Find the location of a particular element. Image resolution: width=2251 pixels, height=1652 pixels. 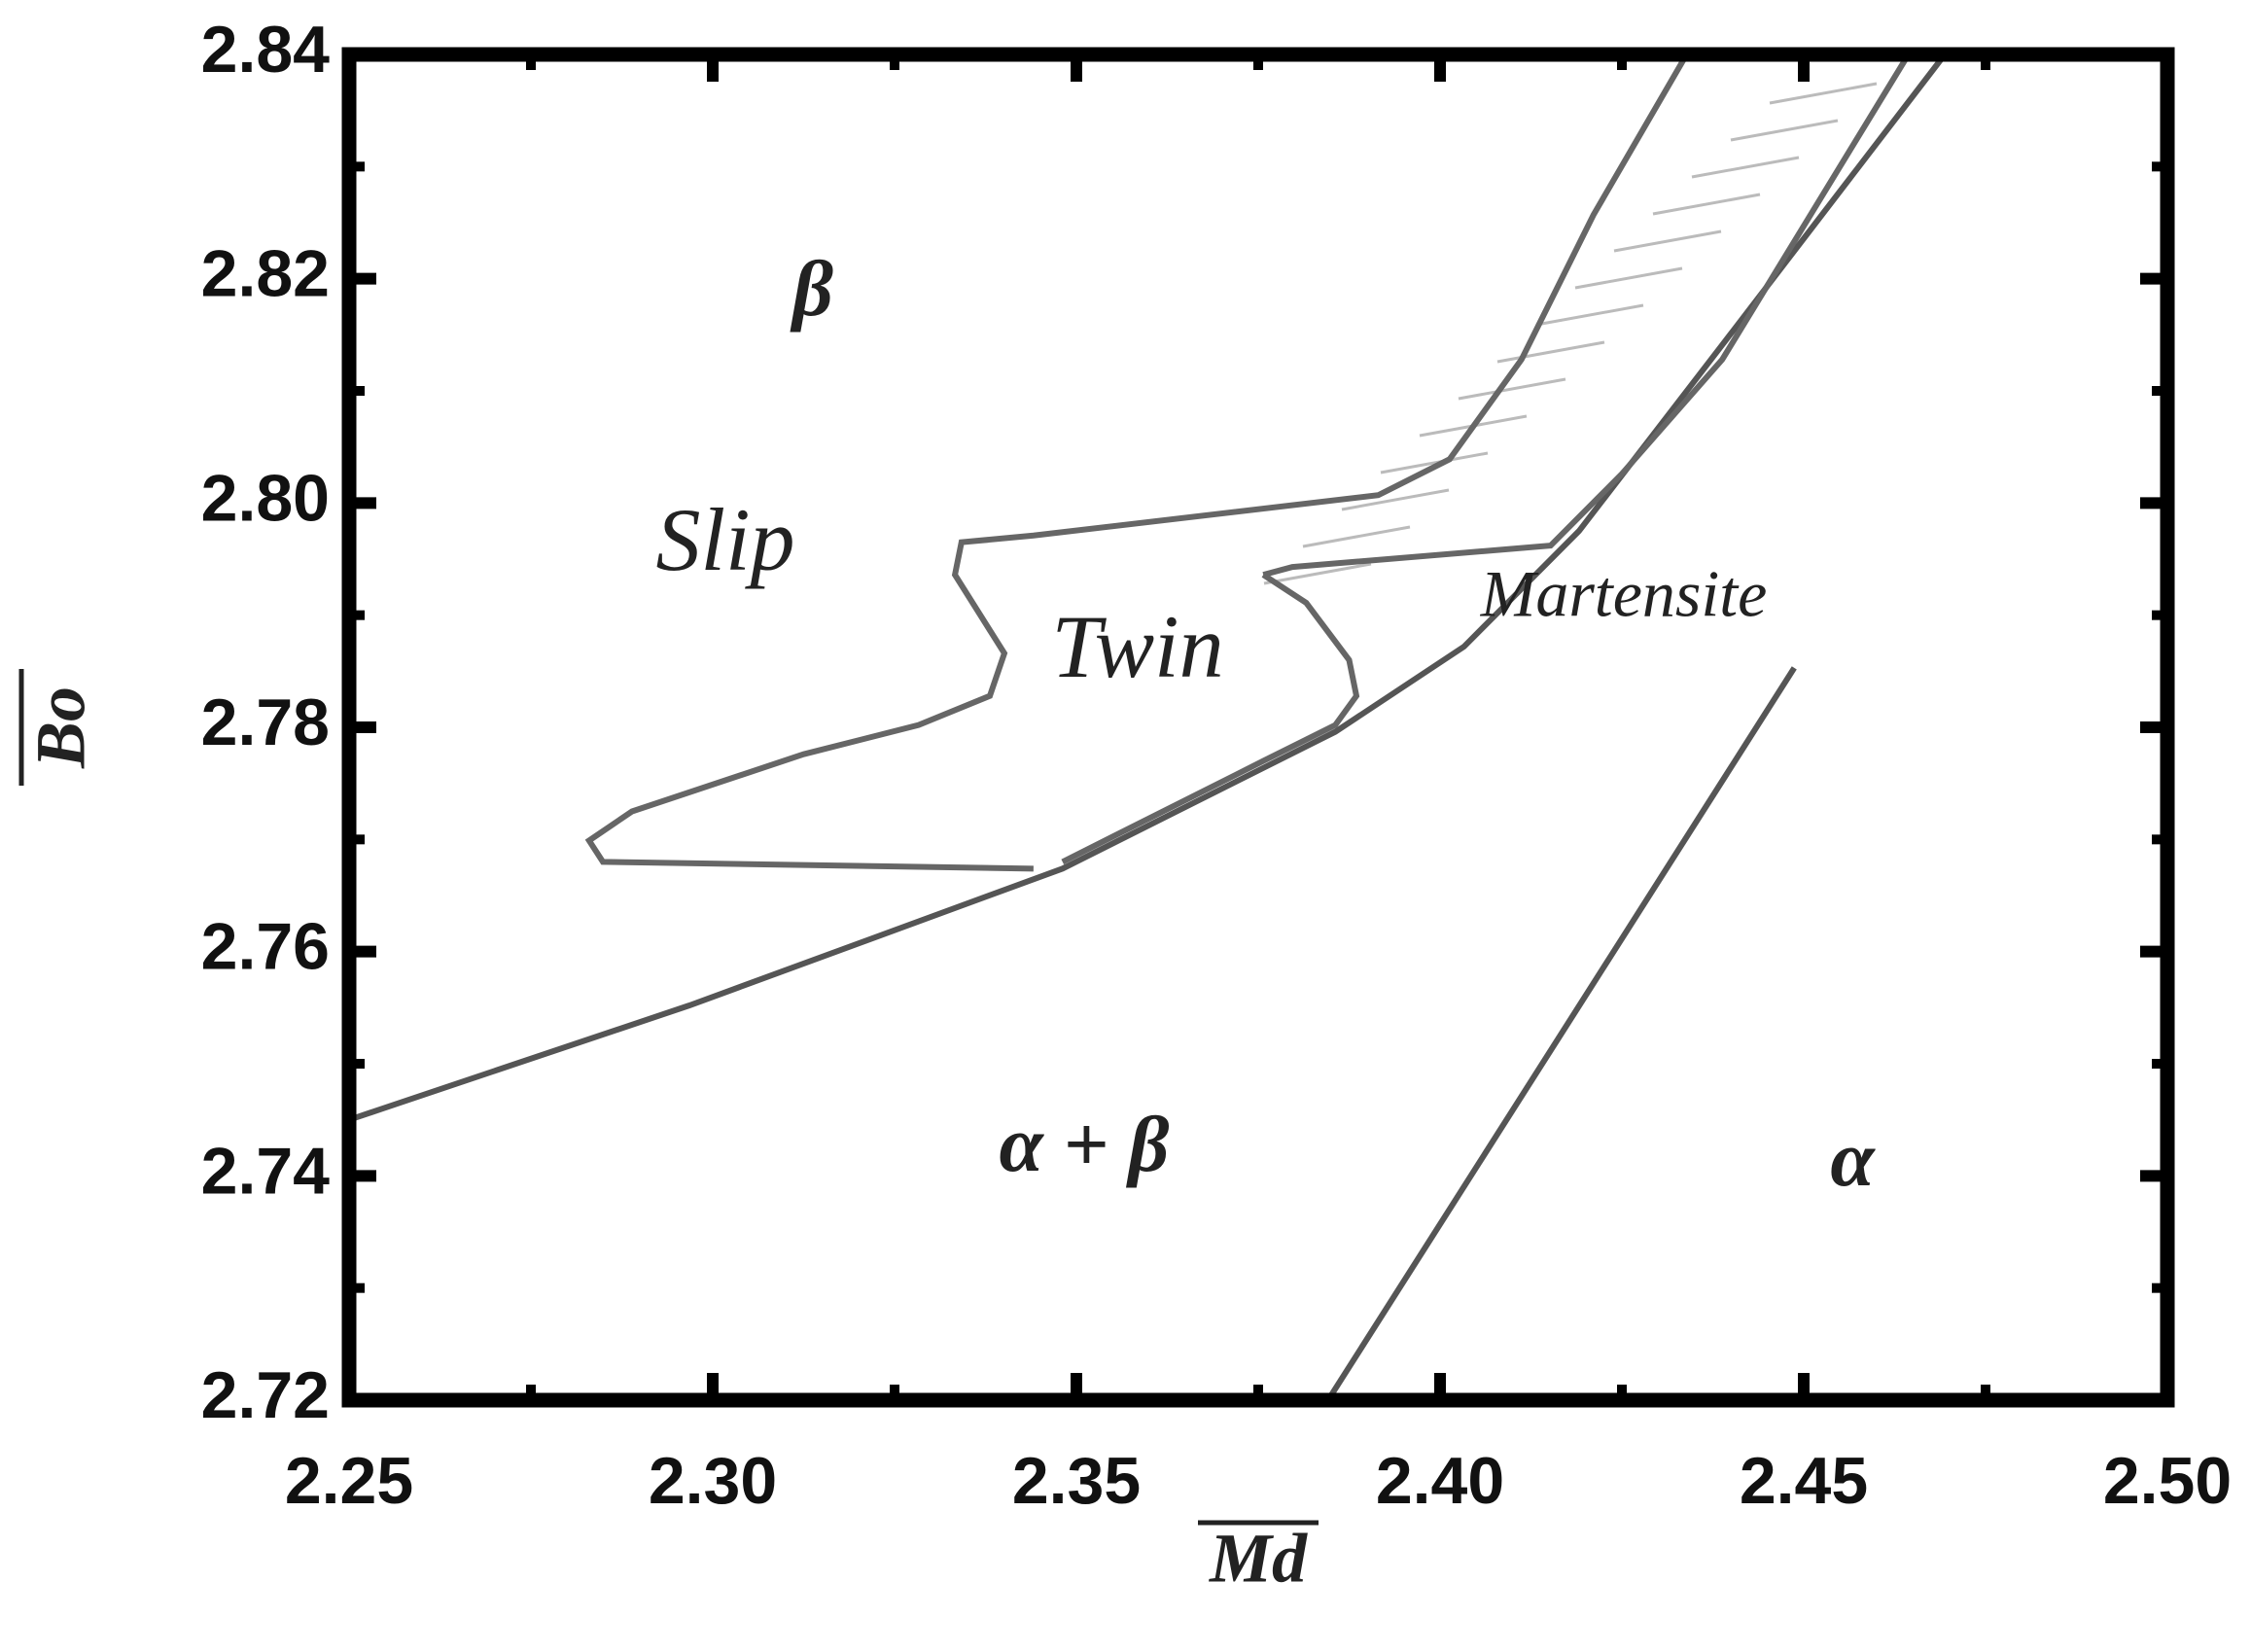

y-axis-label: Bo is located at coordinates (61, 727).